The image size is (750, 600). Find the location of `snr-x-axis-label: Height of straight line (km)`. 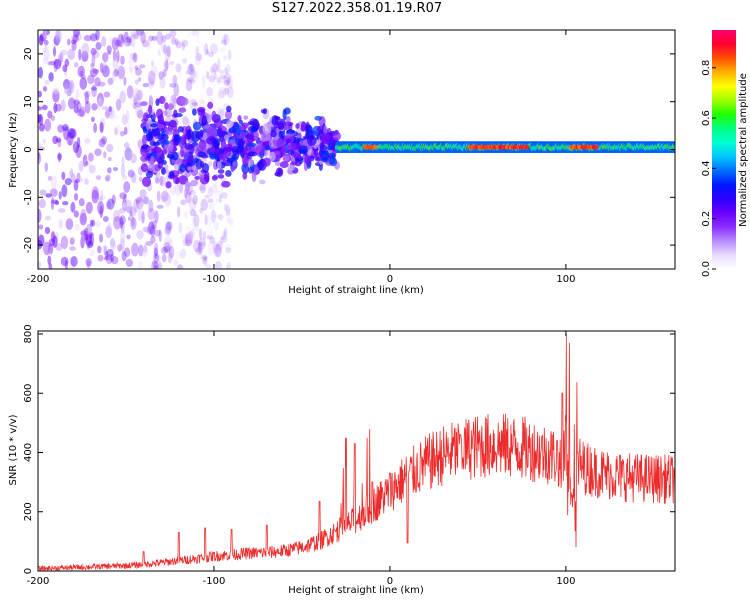

snr-x-axis-label: Height of straight line (km) is located at coordinates (356, 590).